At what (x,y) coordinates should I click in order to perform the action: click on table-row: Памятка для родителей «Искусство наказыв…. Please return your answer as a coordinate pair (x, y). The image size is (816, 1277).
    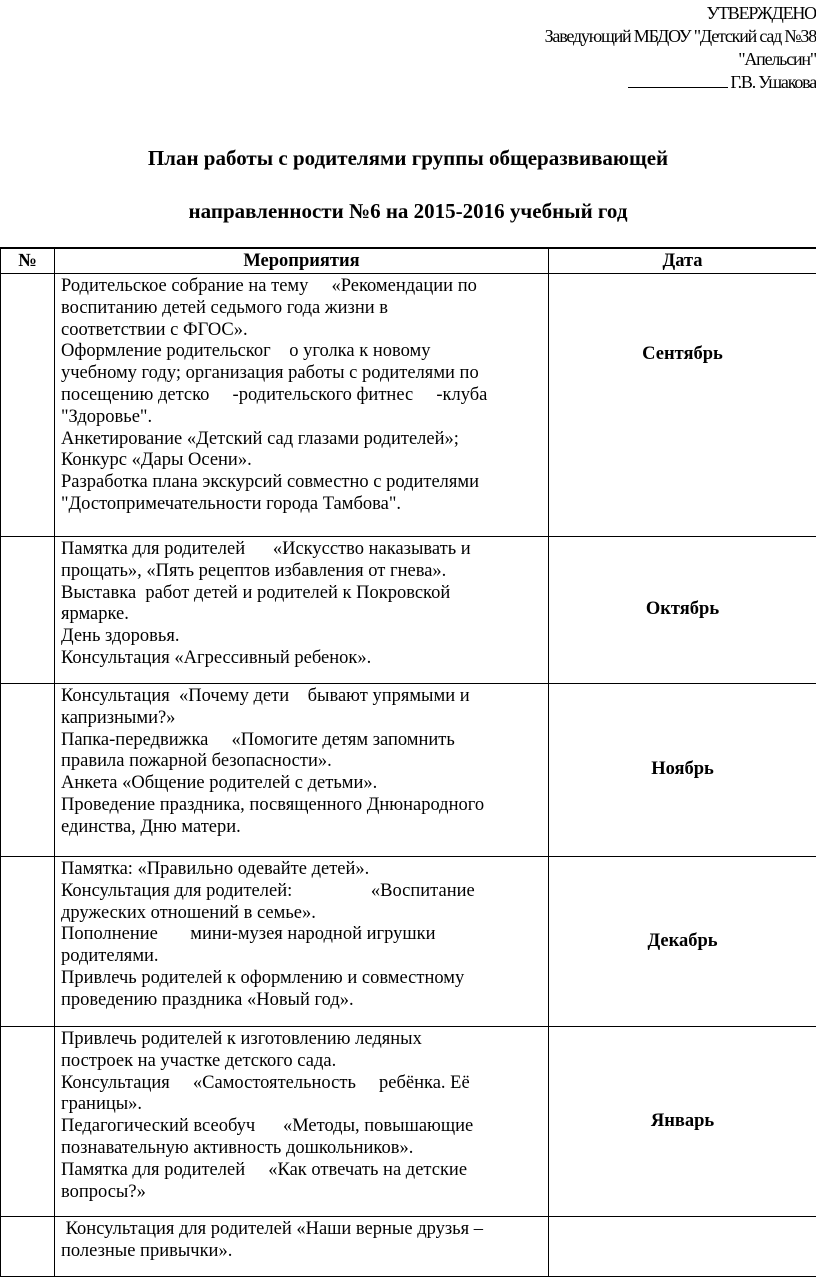
    Looking at the image, I should click on (408, 610).